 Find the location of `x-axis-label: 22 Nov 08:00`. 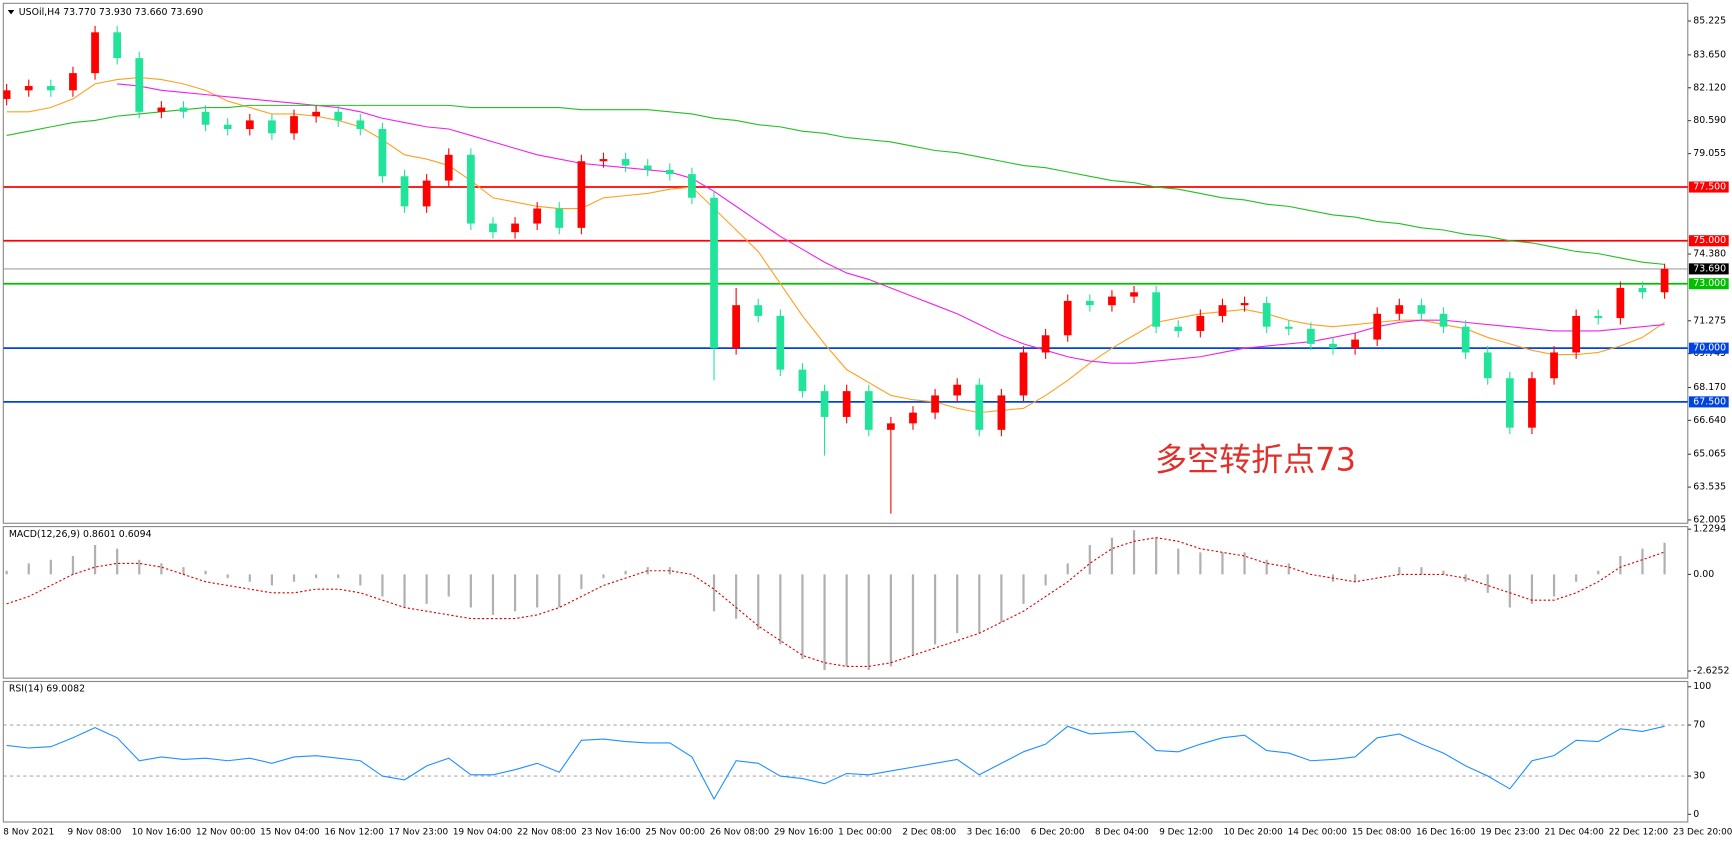

x-axis-label: 22 Nov 08:00 is located at coordinates (547, 832).